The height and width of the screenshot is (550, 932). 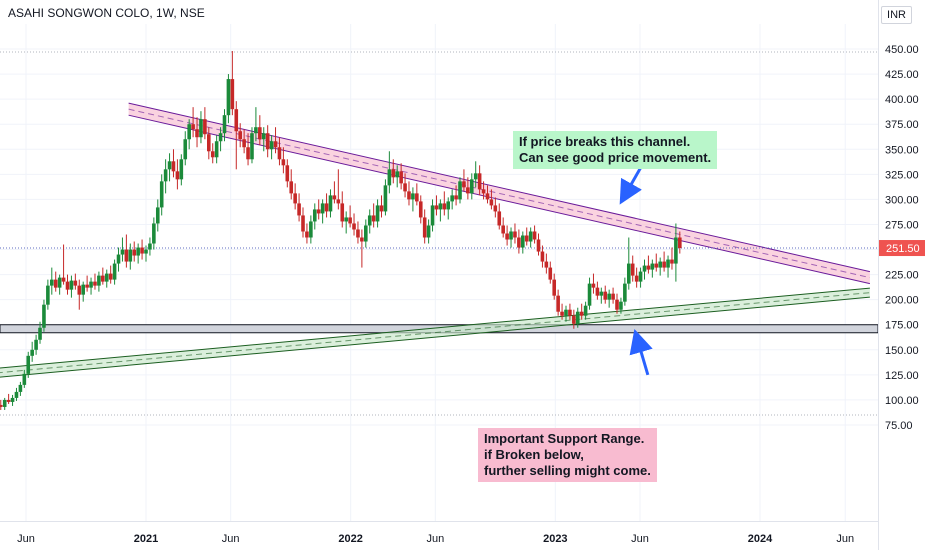 What do you see at coordinates (615, 157) in the screenshot?
I see `annotation-line: Can see good price movement.` at bounding box center [615, 157].